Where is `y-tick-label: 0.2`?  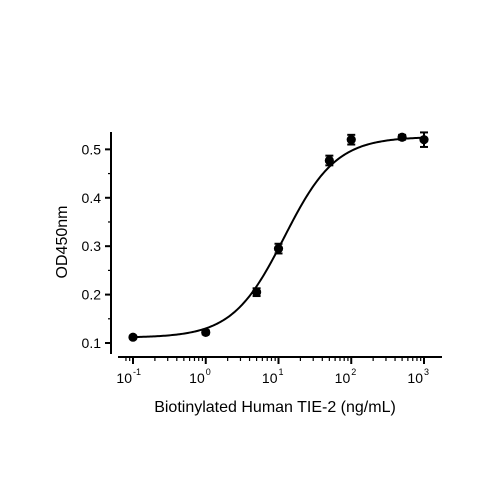 y-tick-label: 0.2 is located at coordinates (92, 295).